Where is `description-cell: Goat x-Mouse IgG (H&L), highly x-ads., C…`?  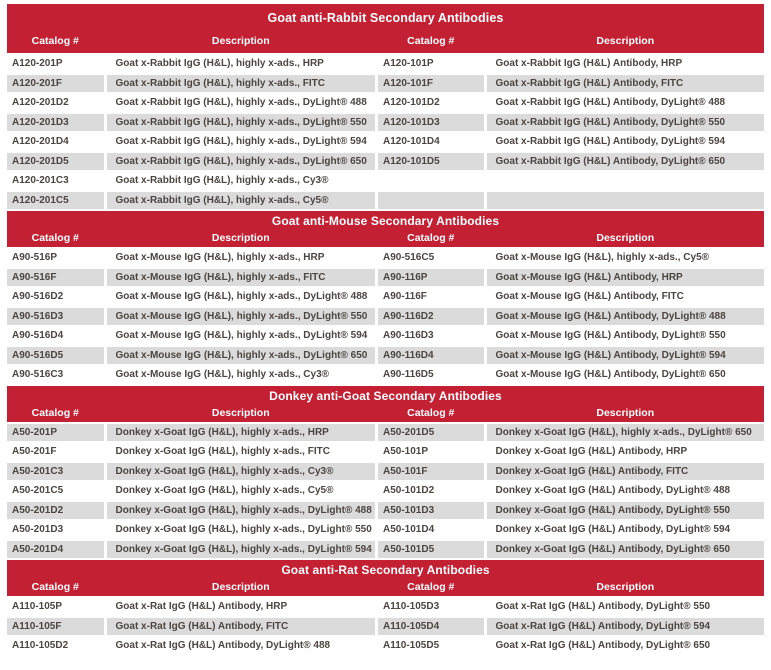 description-cell: Goat x-Mouse IgG (H&L), highly x-ads., C… is located at coordinates (240, 375).